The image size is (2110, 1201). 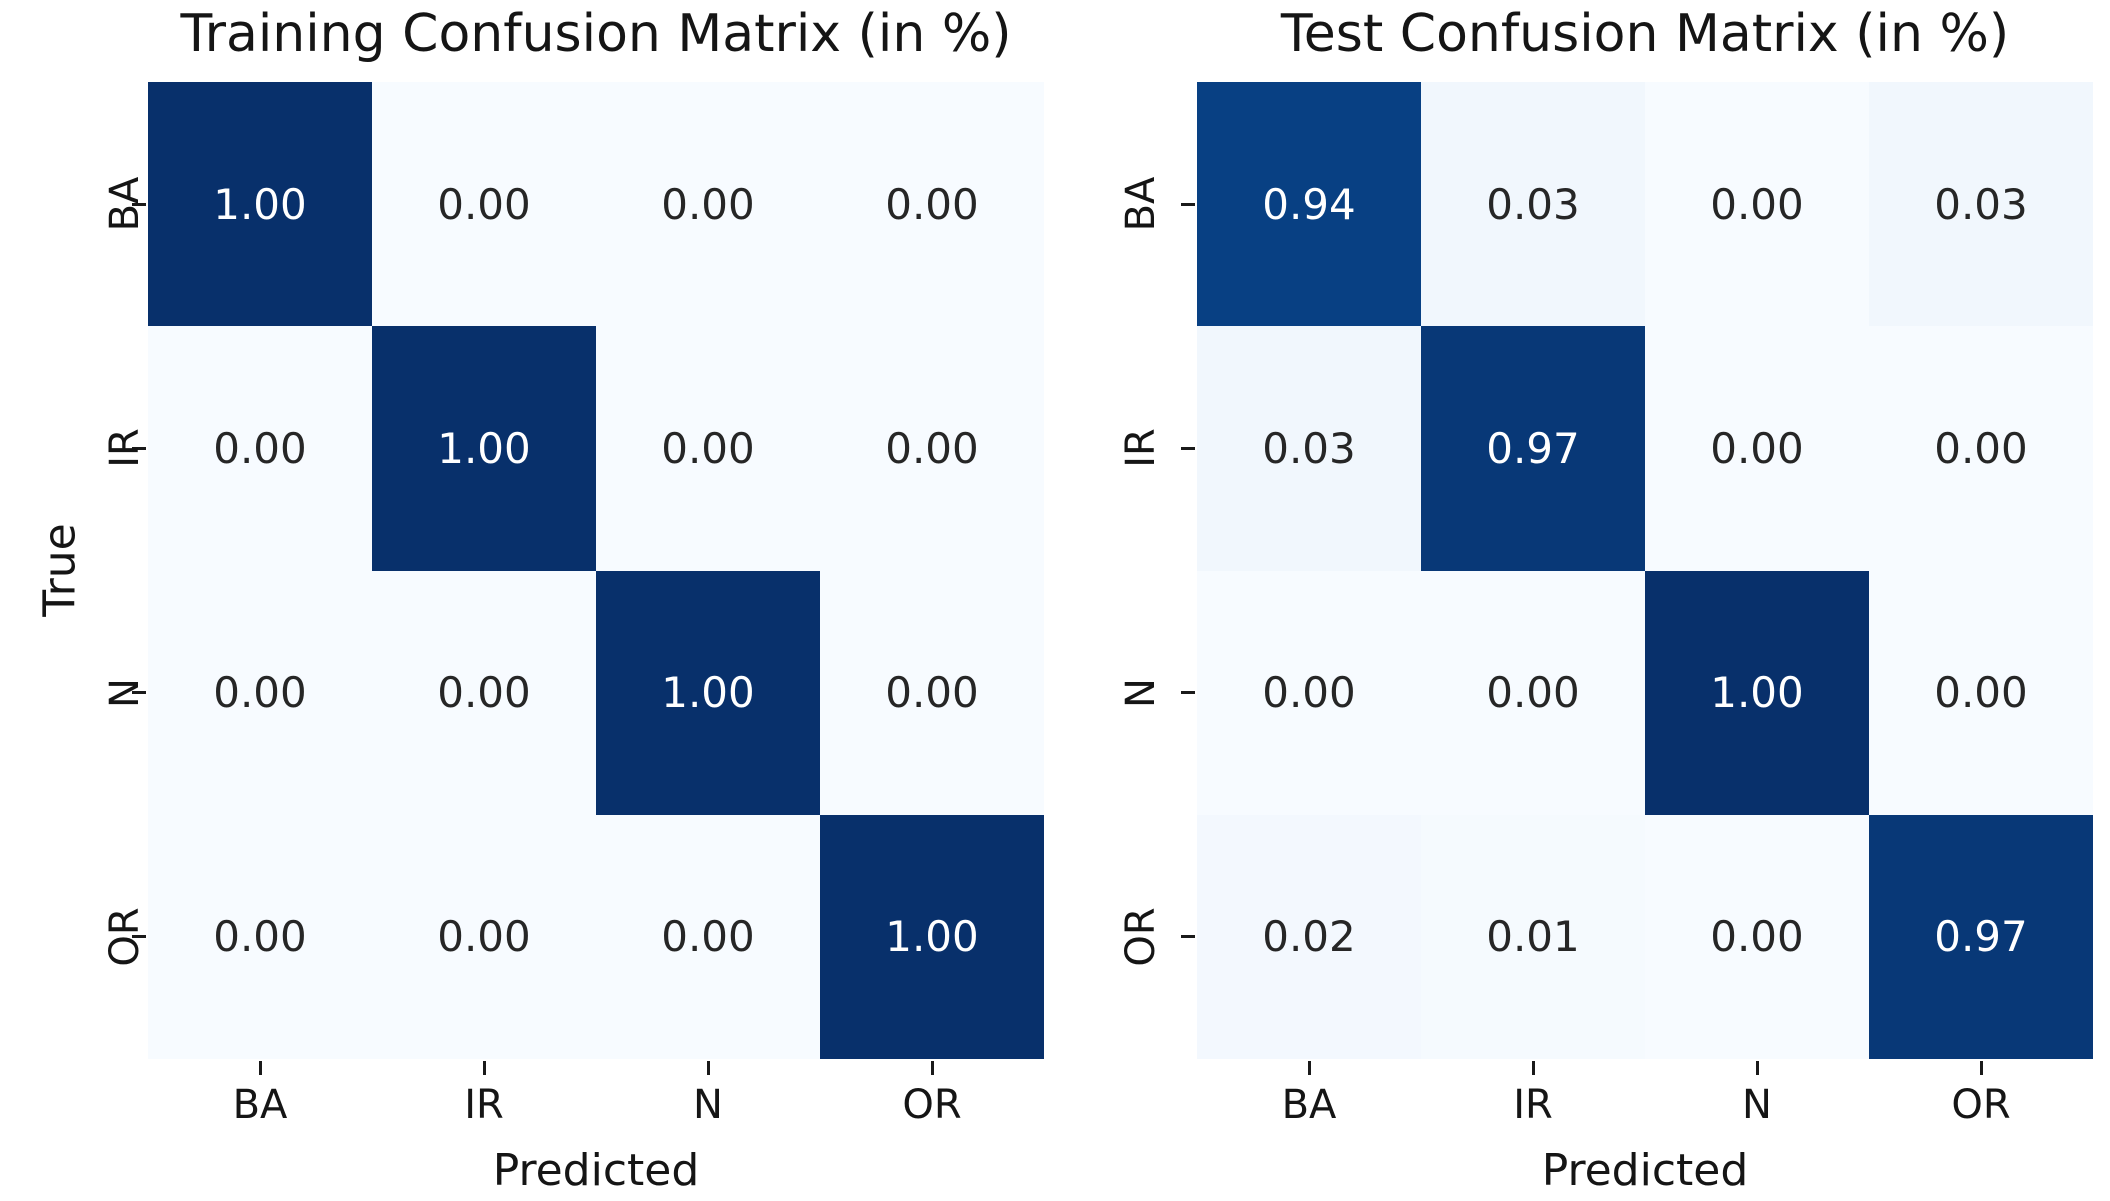 I want to click on heatmap-cell-IR-BA: 0.00, so click(x=260, y=448).